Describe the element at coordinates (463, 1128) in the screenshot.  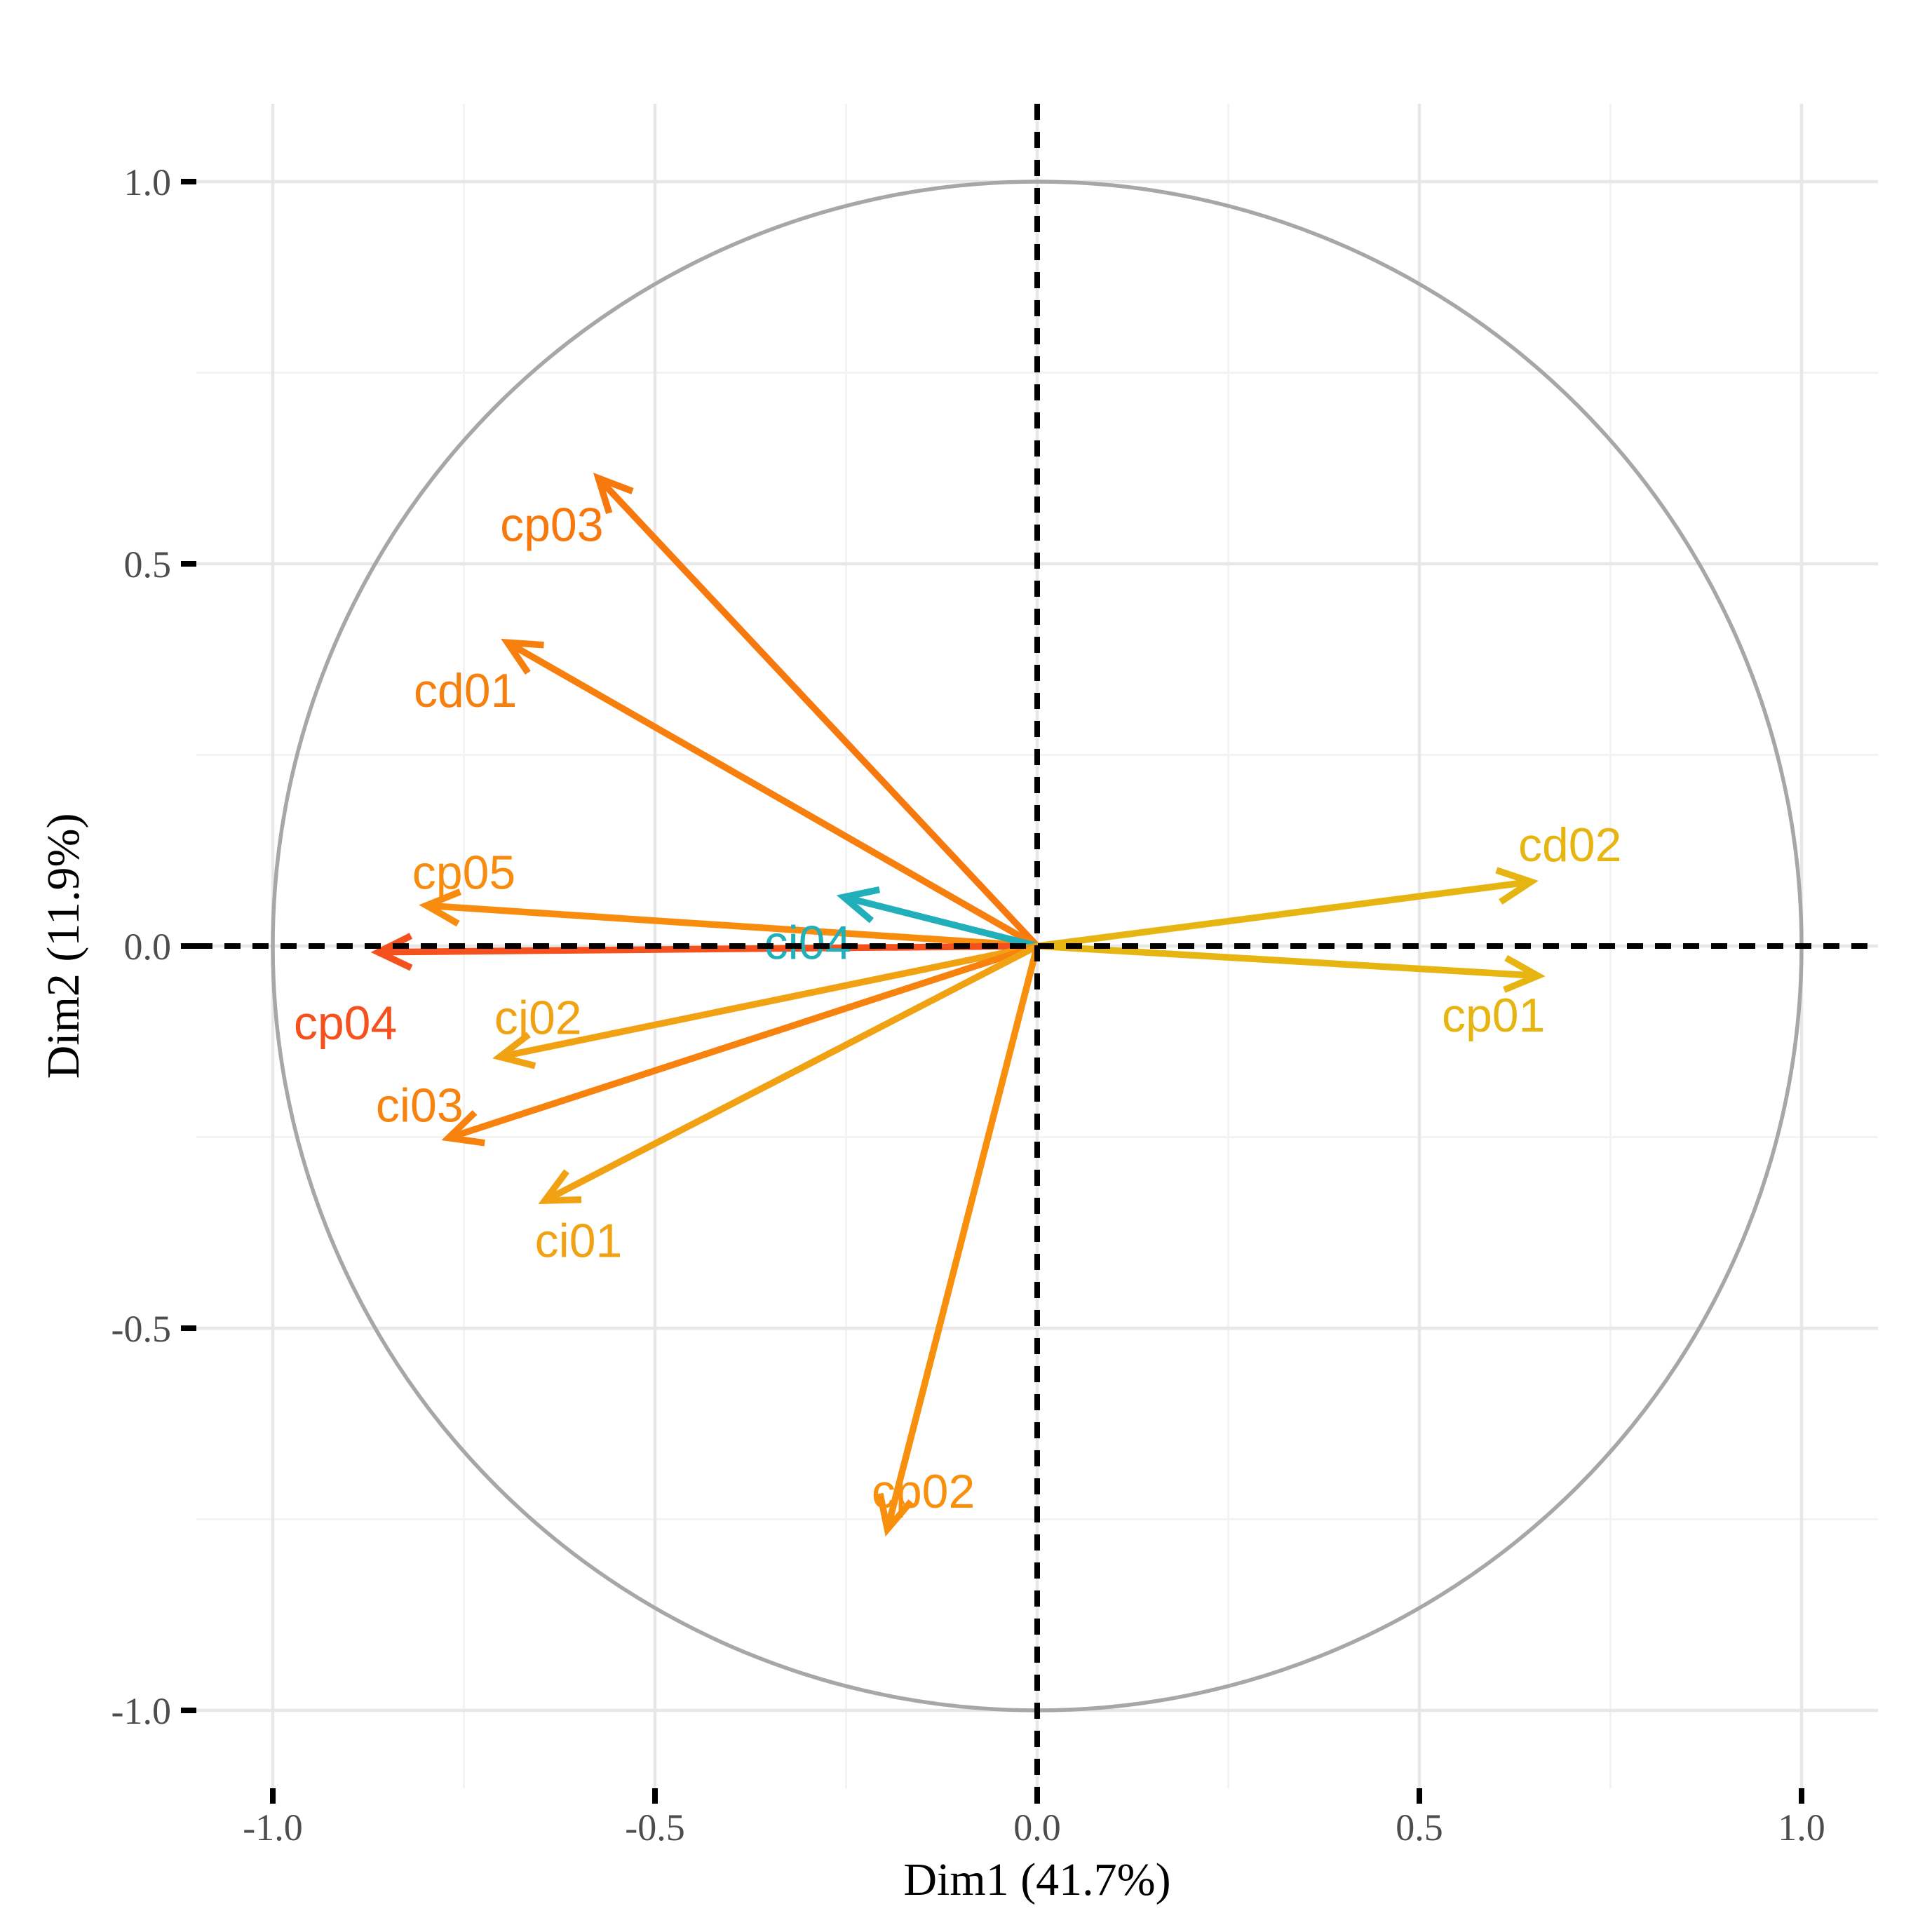
I see `arrow-head-ci03` at that location.